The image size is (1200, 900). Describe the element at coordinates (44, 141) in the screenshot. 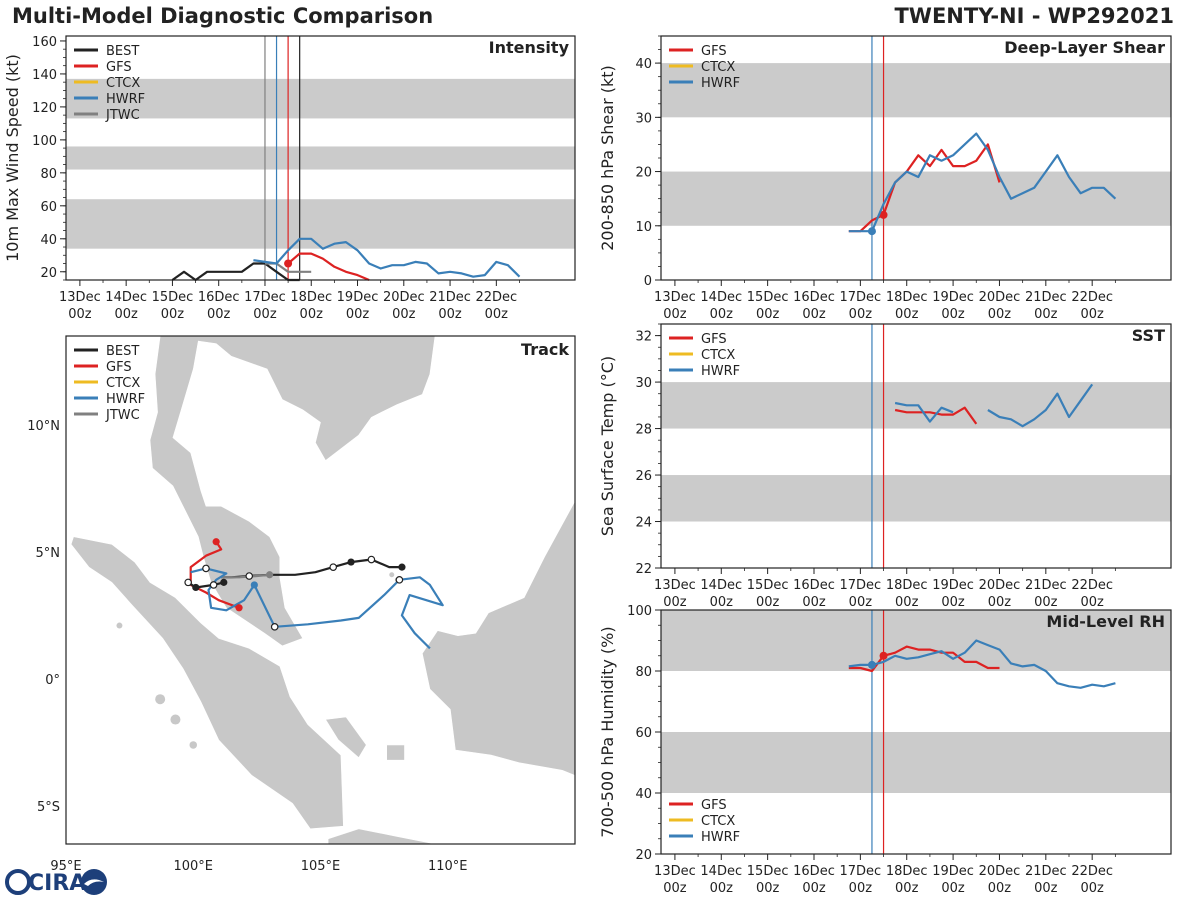

I see `y-tick-label: 100` at that location.